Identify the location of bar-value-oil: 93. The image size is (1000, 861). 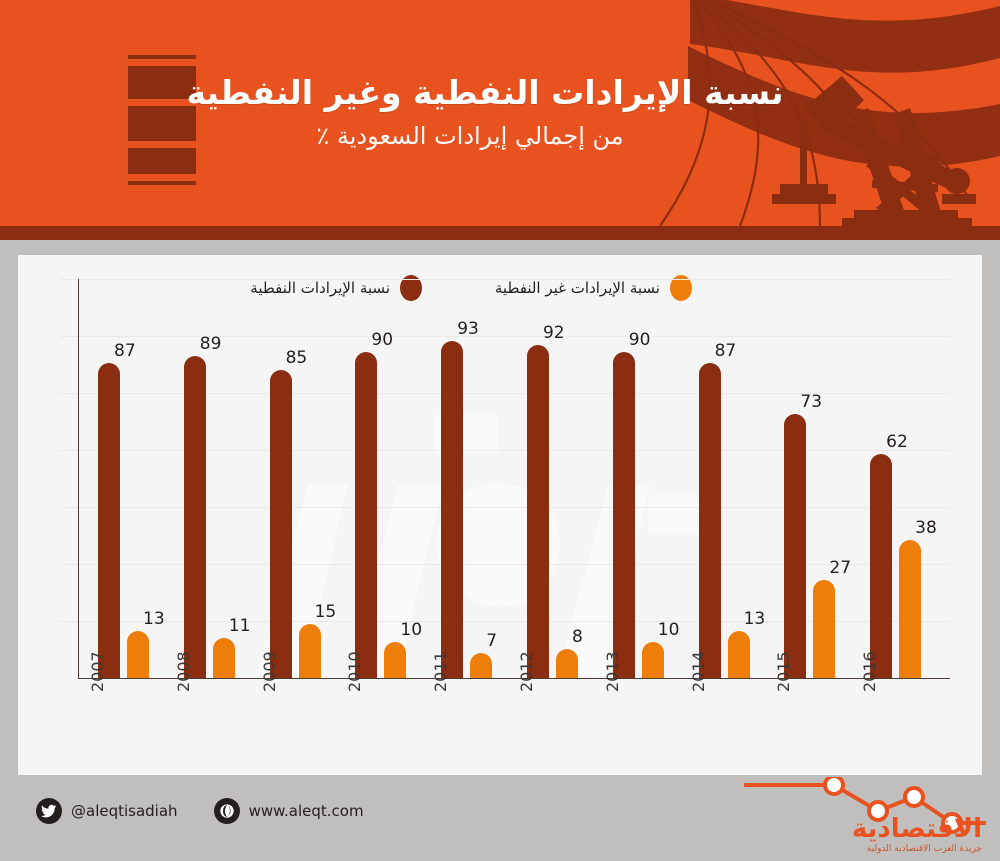
(468, 329).